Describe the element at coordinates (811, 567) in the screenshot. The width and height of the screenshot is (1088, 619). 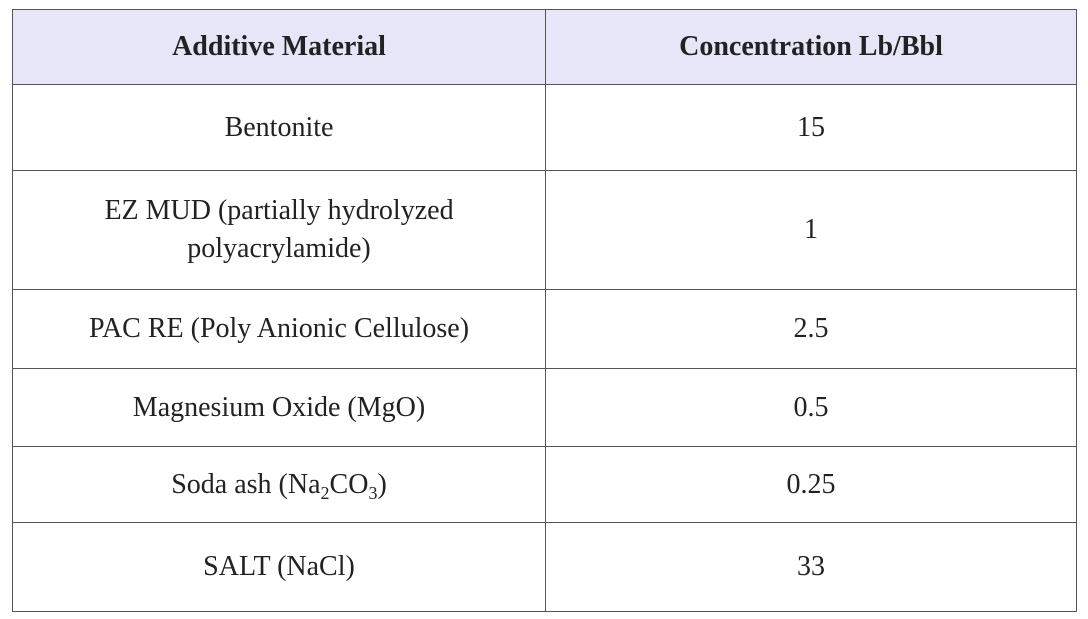
I see `table-cell: 33` at that location.